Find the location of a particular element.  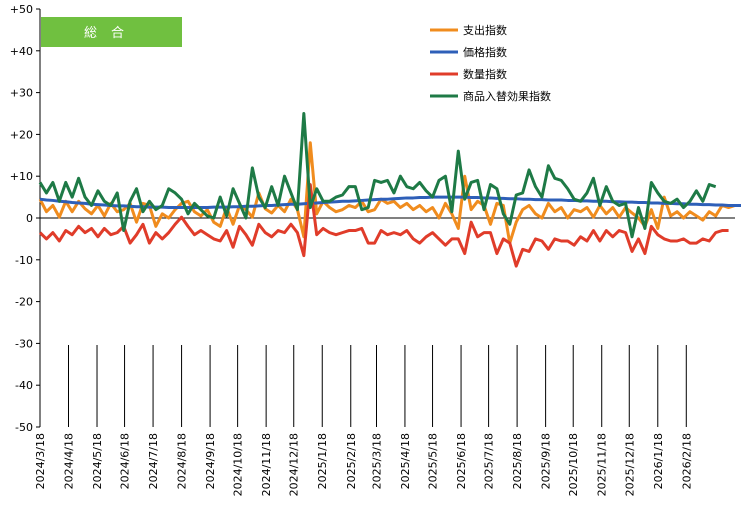

y-tick-label: +50 is located at coordinates (21, 9).